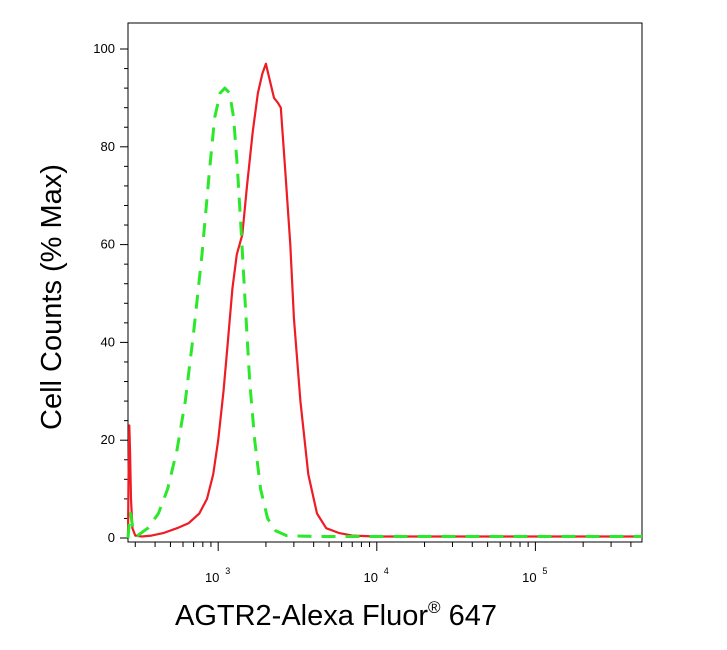 Image resolution: width=727 pixels, height=650 pixels. I want to click on y-tick-label: 100, so click(104, 48).